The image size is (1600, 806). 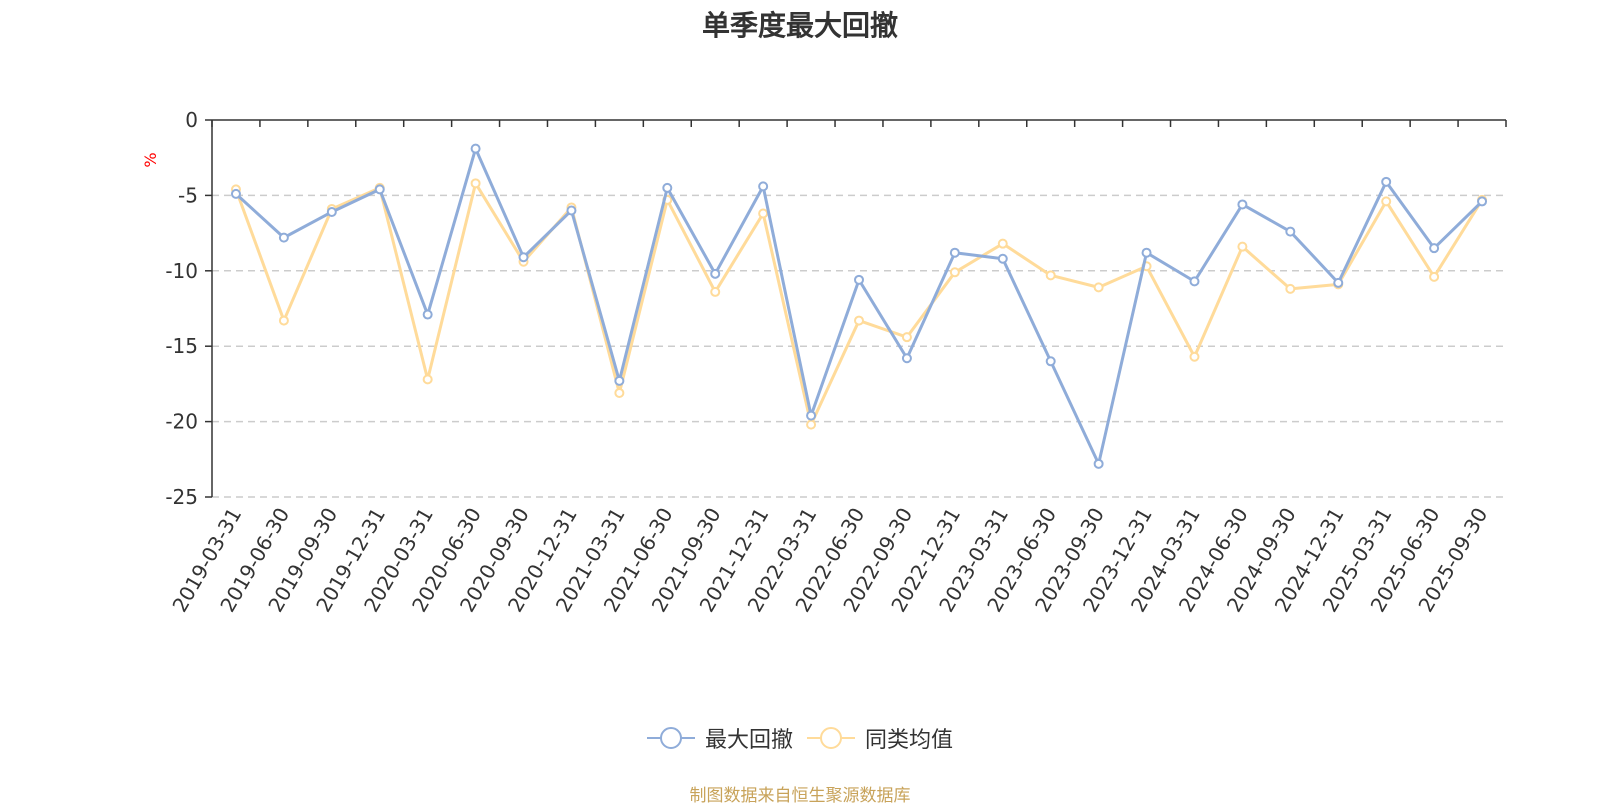 I want to click on legend-item-series-1: 同类均值, so click(x=880, y=738).